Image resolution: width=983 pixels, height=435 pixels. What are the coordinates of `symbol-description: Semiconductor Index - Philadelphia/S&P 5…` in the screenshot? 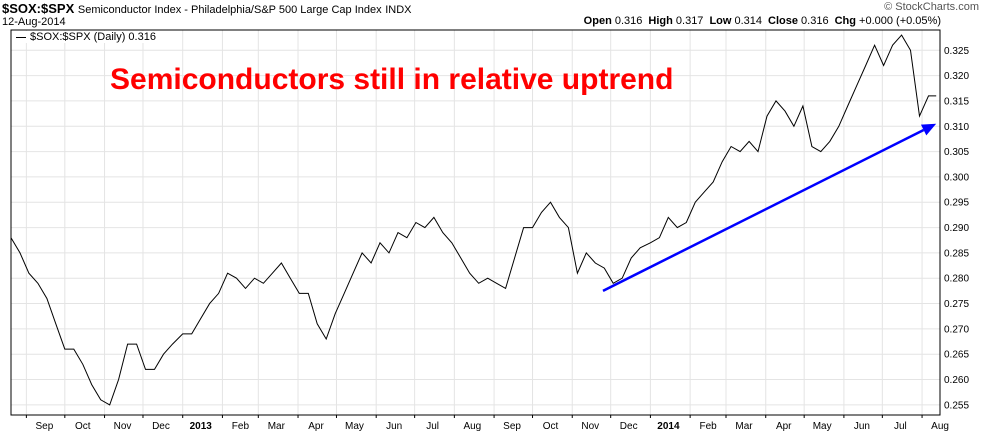 It's located at (229, 10).